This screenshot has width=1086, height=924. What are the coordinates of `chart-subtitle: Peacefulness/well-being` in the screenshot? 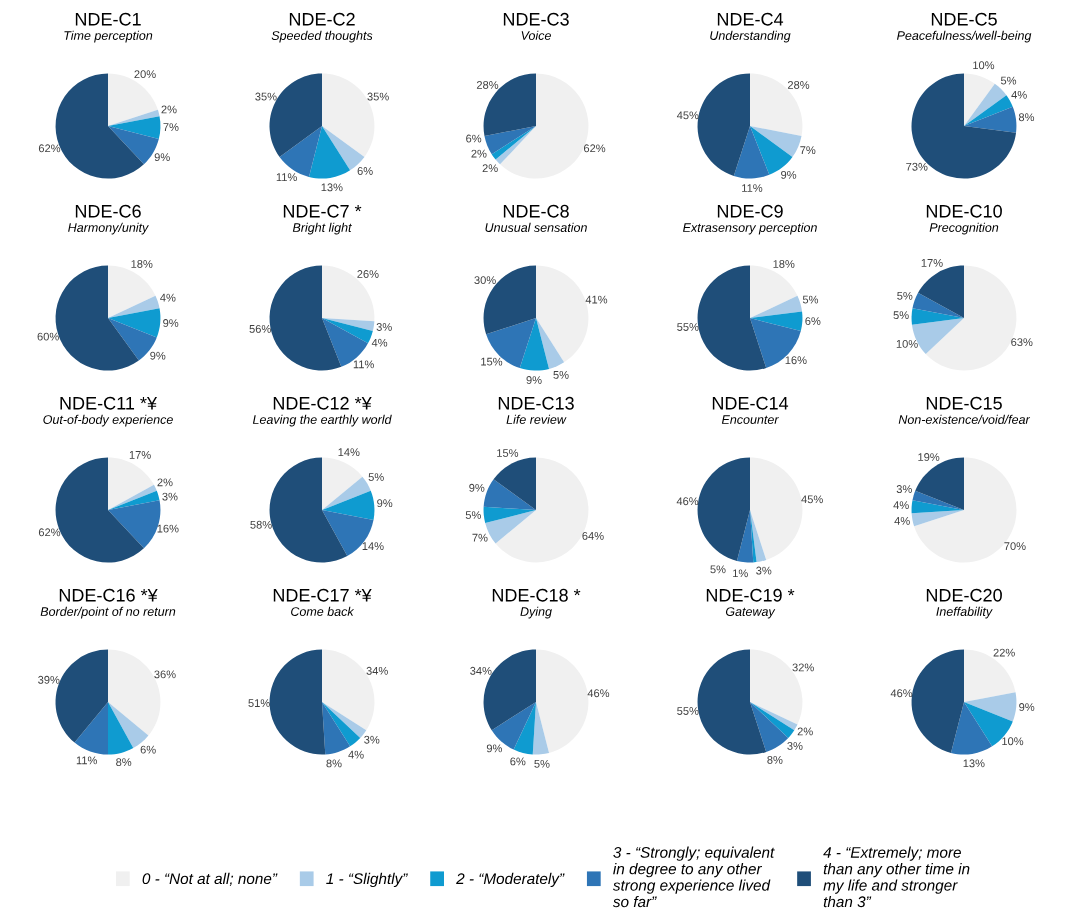 It's located at (964, 36).